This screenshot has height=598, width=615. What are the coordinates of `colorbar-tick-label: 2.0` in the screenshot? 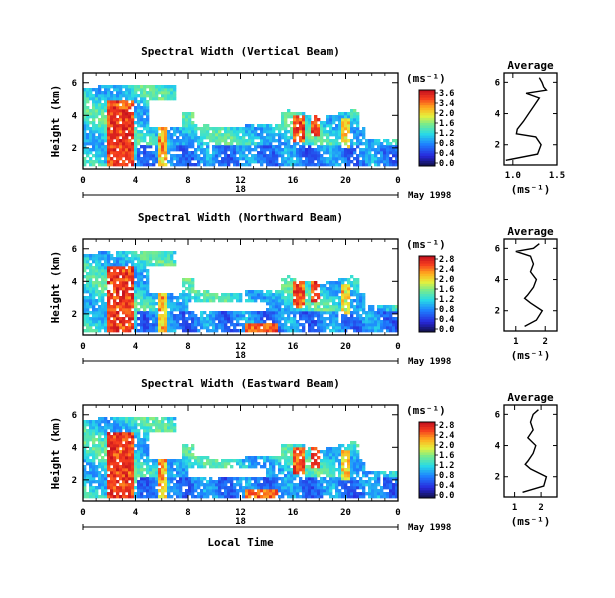 It's located at (446, 280).